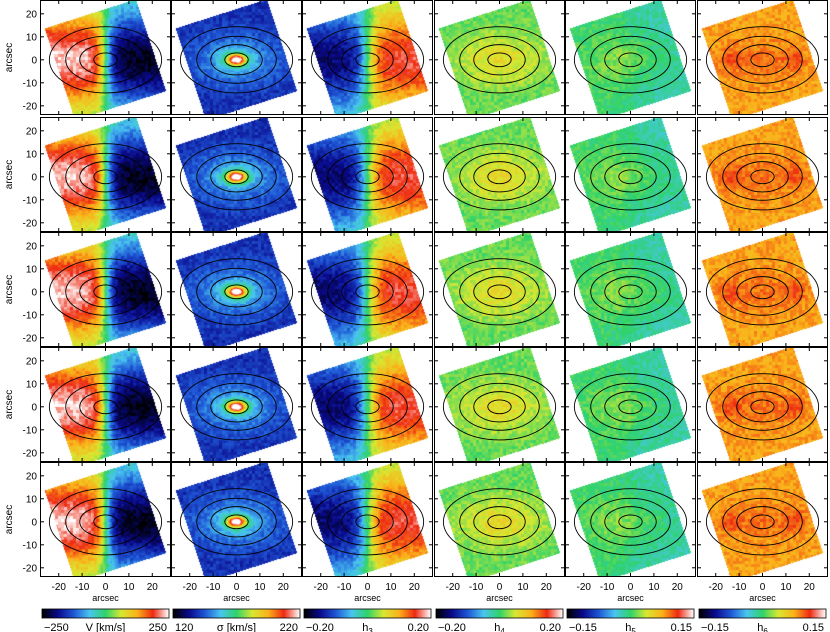 This screenshot has height=632, width=830. I want to click on colorbar-quantity-label: h4, so click(499, 627).